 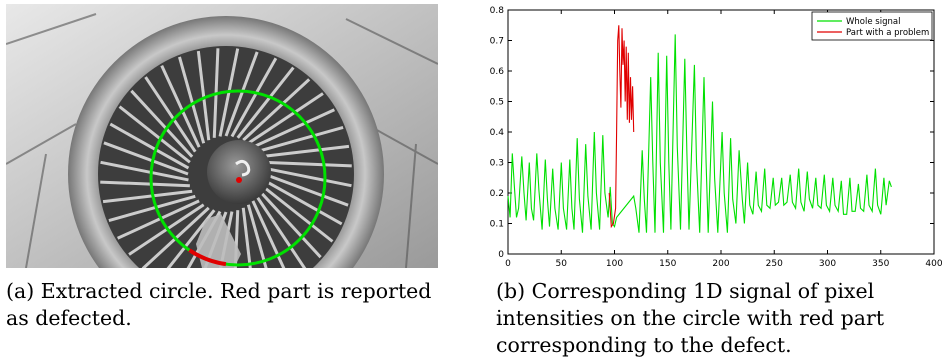 I want to click on y-tick-label: 0.4, so click(x=497, y=133).